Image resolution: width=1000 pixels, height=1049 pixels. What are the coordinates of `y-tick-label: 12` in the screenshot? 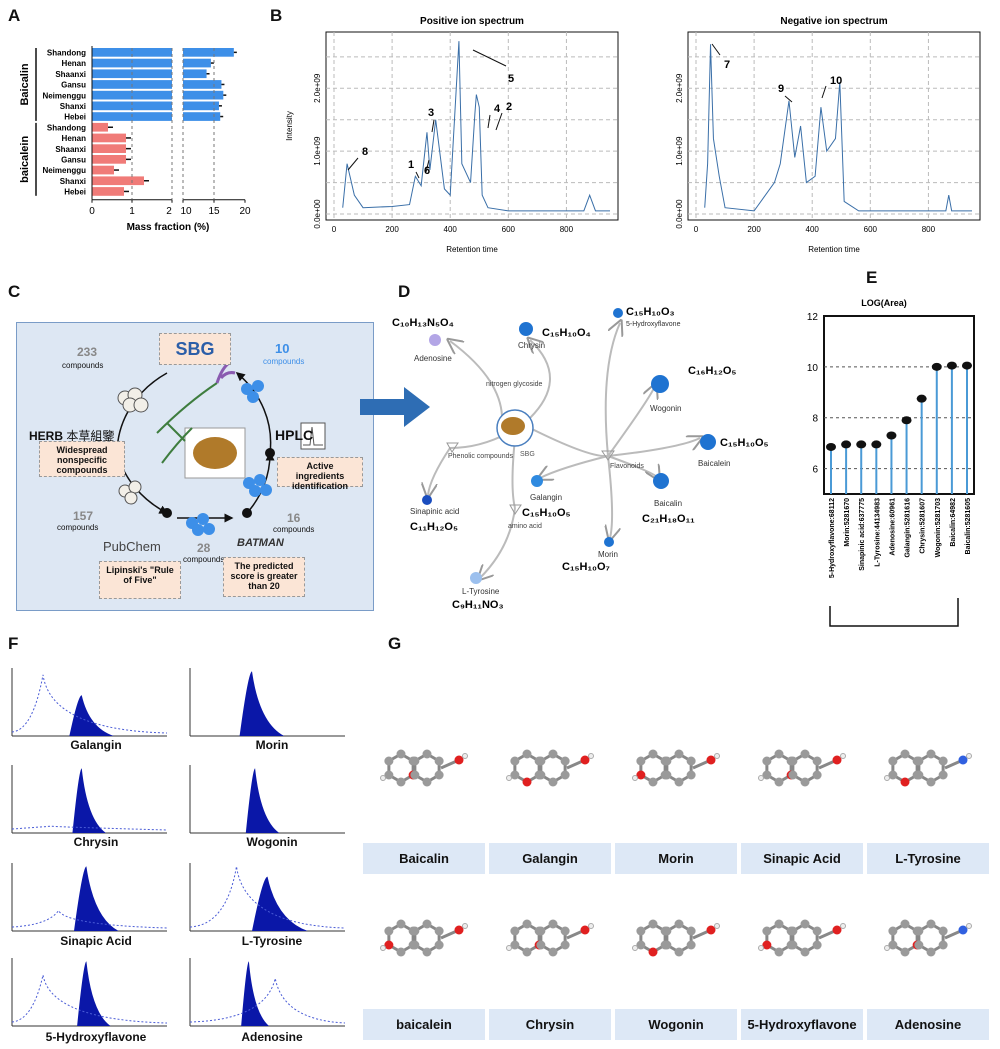 It's located at (813, 317).